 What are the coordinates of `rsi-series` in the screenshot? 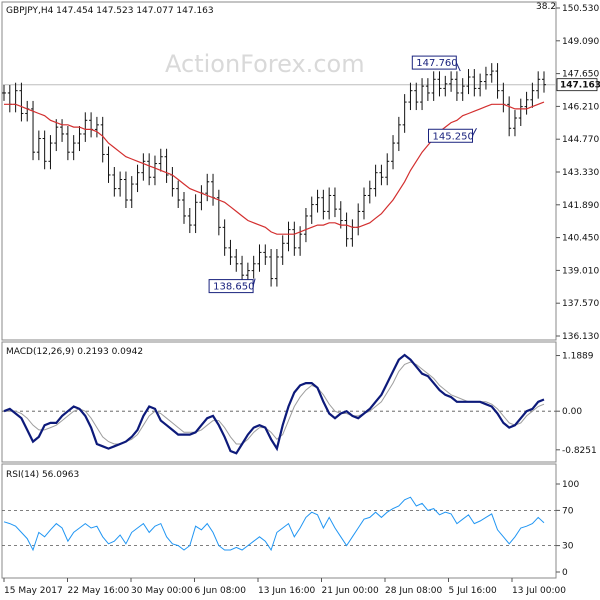 It's located at (274, 524).